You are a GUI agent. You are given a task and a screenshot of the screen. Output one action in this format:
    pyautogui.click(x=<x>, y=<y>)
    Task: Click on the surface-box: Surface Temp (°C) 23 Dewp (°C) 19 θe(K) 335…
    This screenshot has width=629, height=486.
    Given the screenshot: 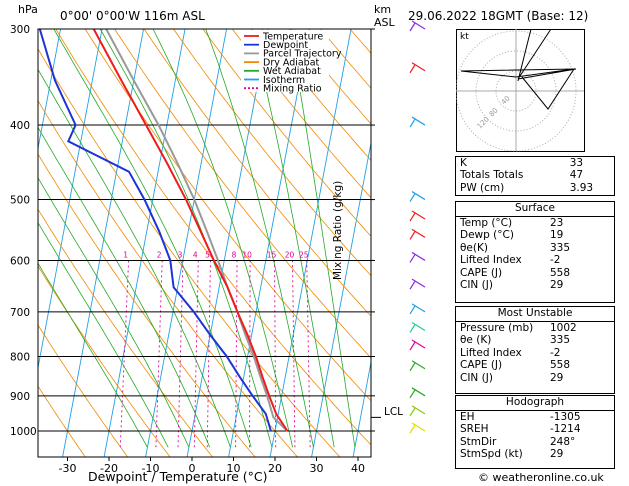 What is the action you would take?
    pyautogui.click(x=535, y=252)
    